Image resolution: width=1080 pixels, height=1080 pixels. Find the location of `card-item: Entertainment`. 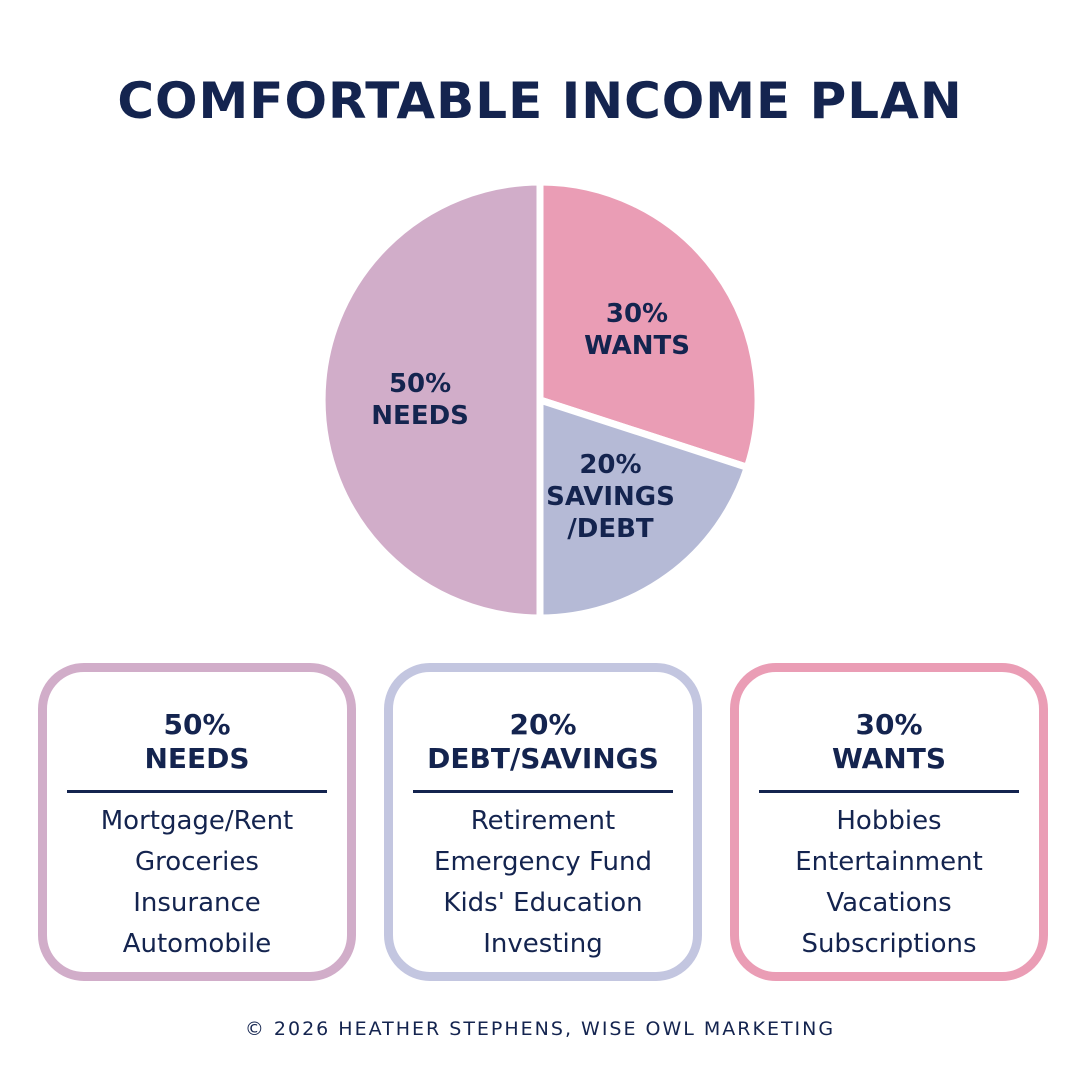

card-item: Entertainment is located at coordinates (889, 862).